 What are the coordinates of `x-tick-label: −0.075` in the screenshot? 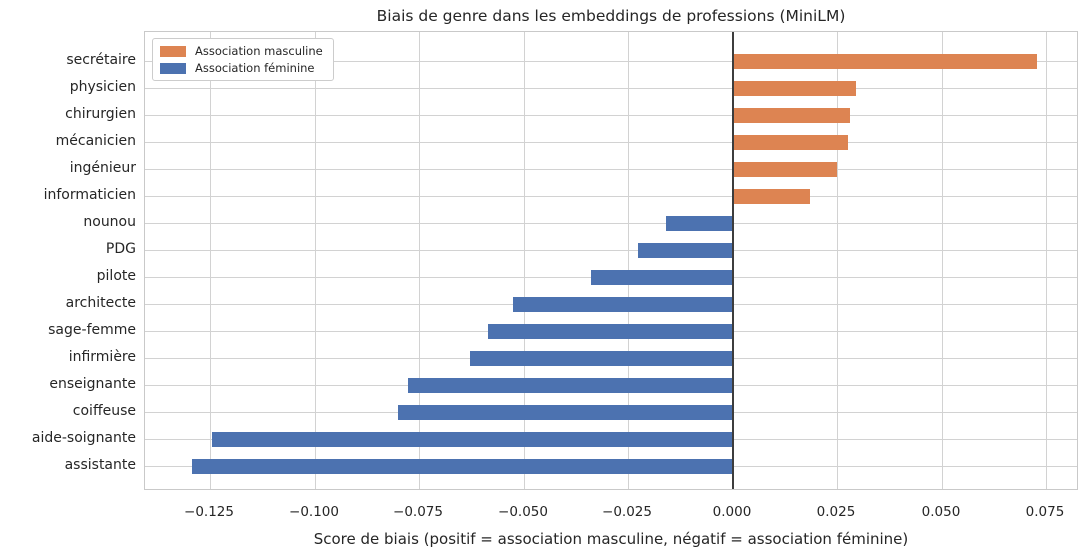 It's located at (418, 512).